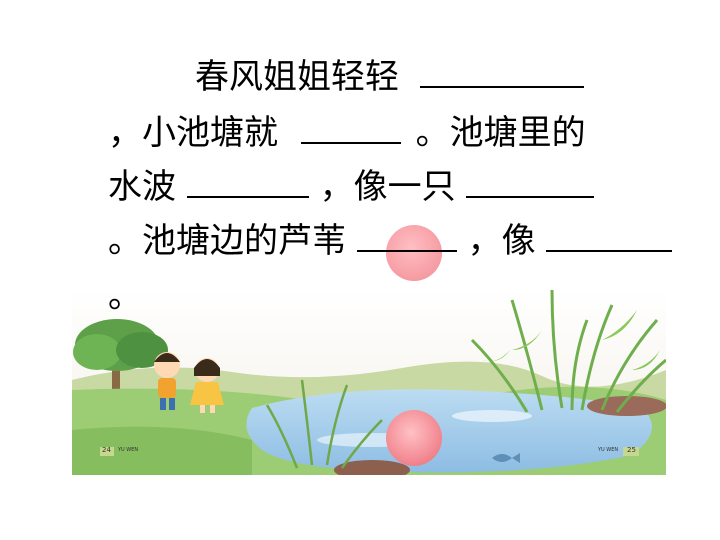 The height and width of the screenshot is (540, 720). I want to click on passage-line-1: 春风姐姐轻轻, so click(389, 76).